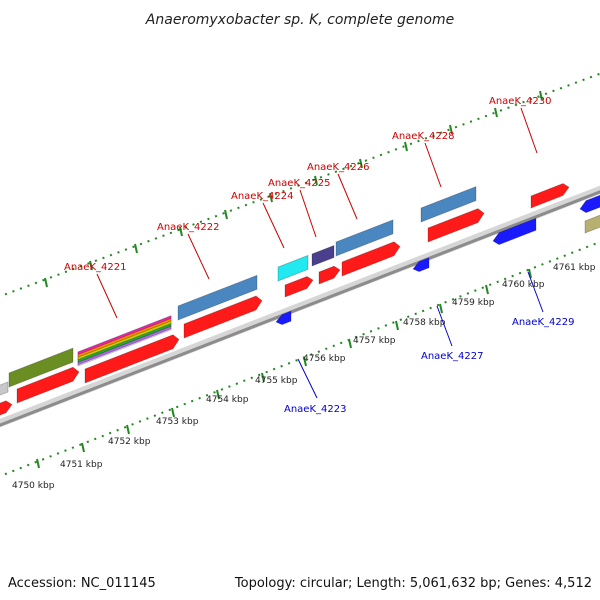 This screenshot has width=600, height=600. Describe the element at coordinates (188, 227) in the screenshot. I see `gene-label-forward: AnaeK_4222` at that location.